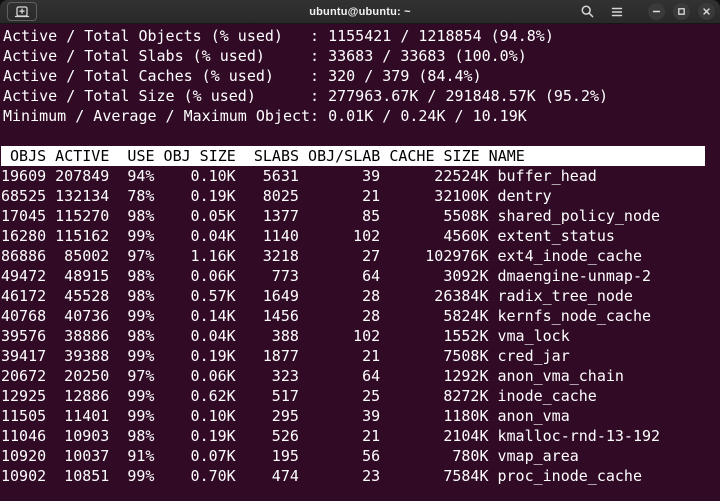 This screenshot has width=720, height=501. What do you see at coordinates (533, 416) in the screenshot?
I see `cell-name: anon_vma` at bounding box center [533, 416].